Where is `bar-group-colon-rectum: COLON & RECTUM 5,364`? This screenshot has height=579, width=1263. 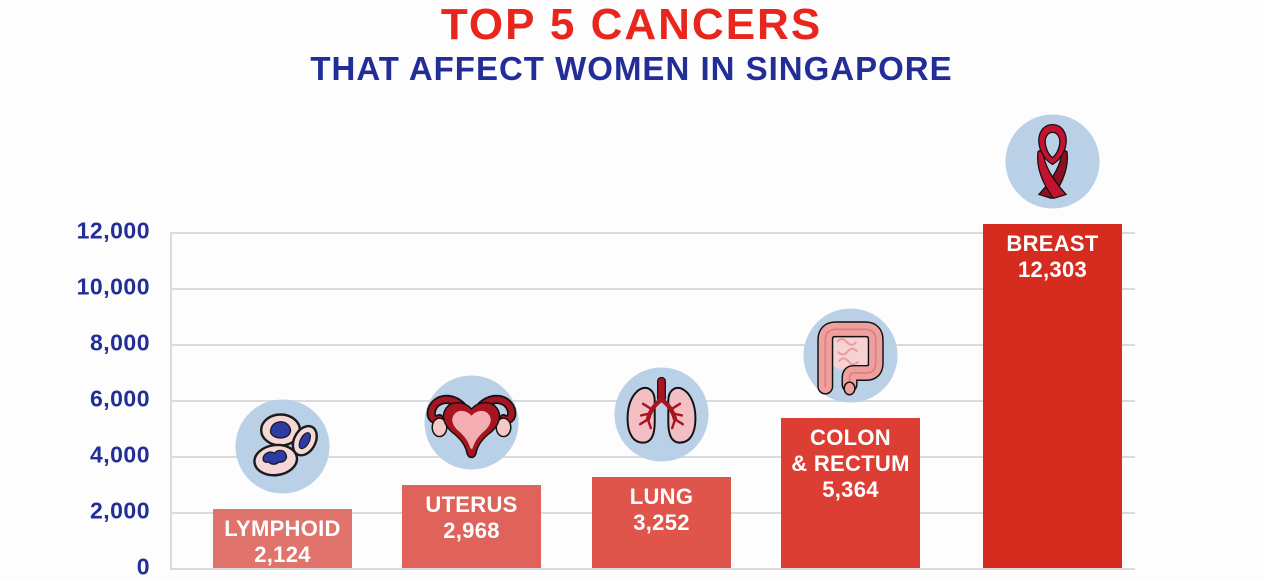
bar-group-colon-rectum: COLON & RECTUM 5,364 is located at coordinates (850, 437).